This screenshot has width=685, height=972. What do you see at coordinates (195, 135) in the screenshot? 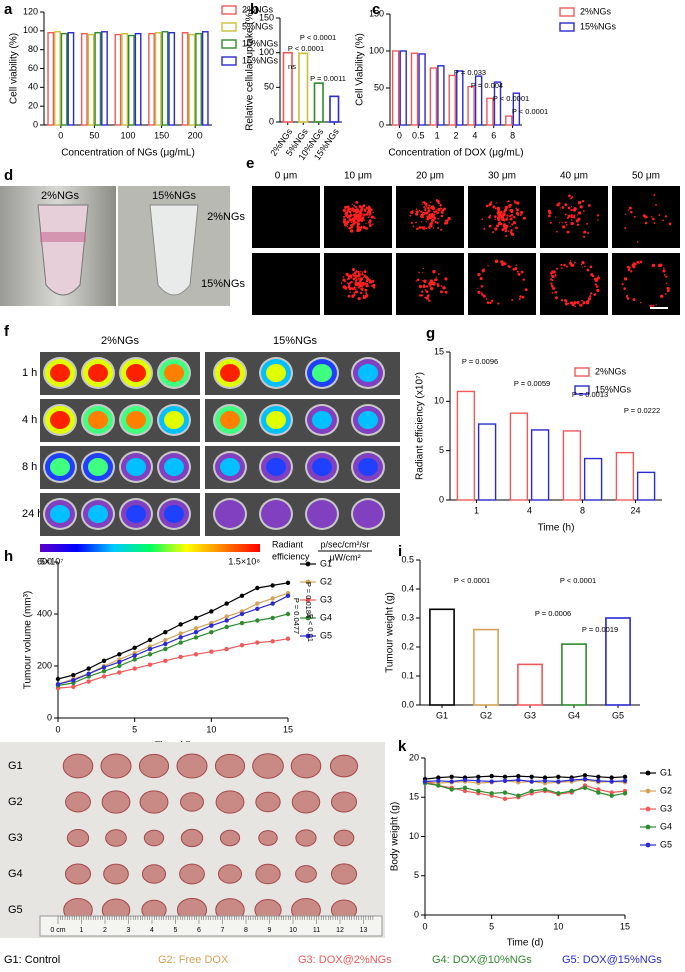
I see `x-tick-label: 200` at bounding box center [195, 135].